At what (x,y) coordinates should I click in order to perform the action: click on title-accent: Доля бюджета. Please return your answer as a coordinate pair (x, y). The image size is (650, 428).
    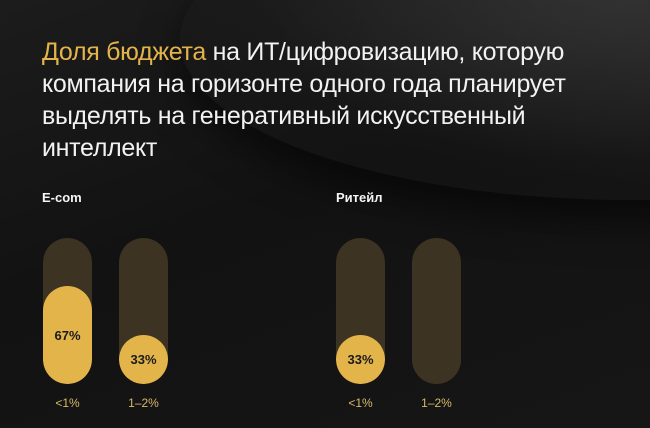
    Looking at the image, I should click on (124, 52).